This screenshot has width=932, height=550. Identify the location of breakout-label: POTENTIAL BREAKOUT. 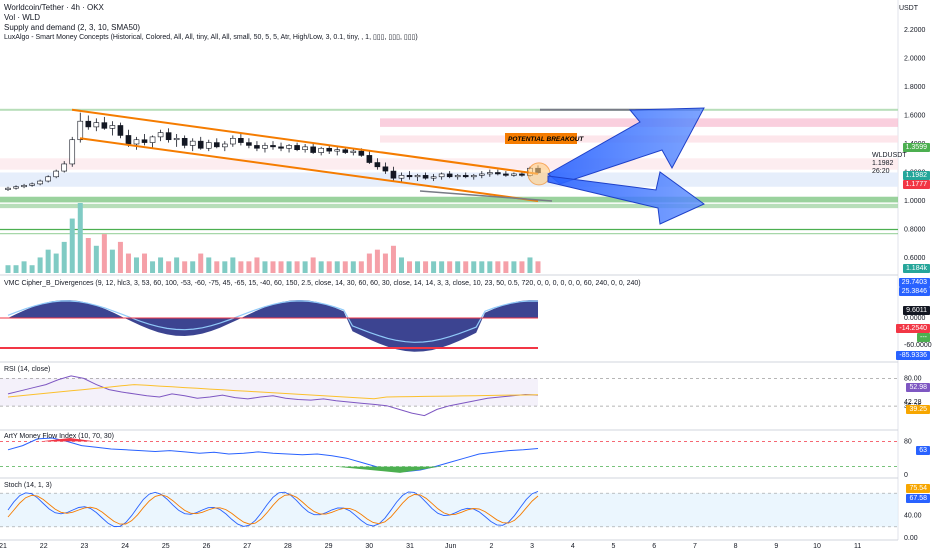
(546, 139).